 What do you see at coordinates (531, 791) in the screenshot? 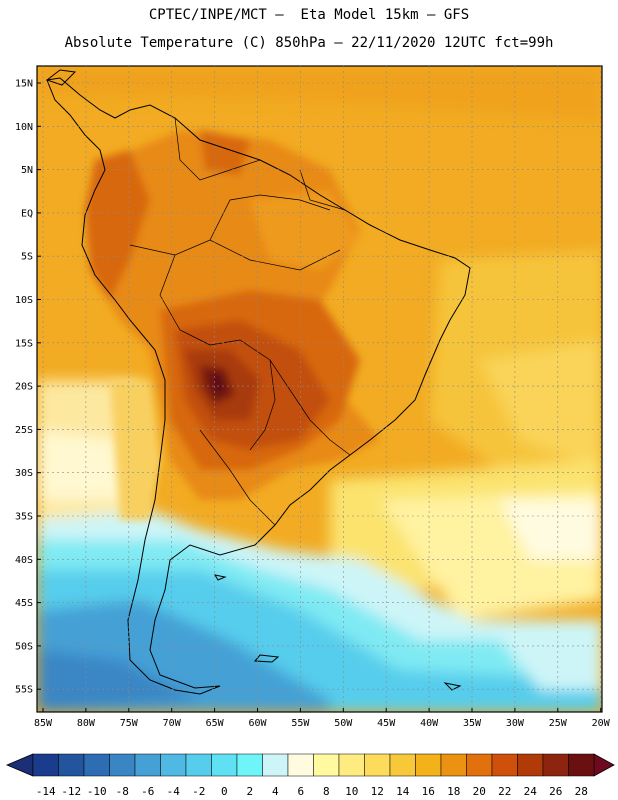
I see `colorbar-label: 24` at bounding box center [531, 791].